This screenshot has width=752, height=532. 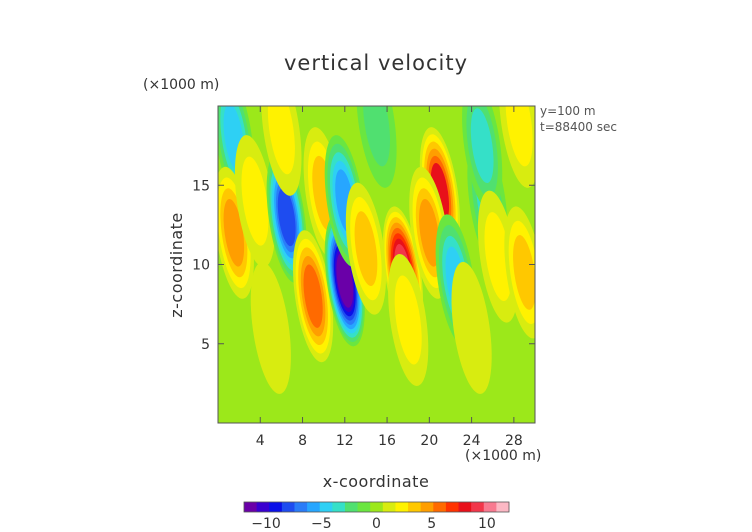 What do you see at coordinates (205, 345) in the screenshot?
I see `y-tick-label: 5` at bounding box center [205, 345].